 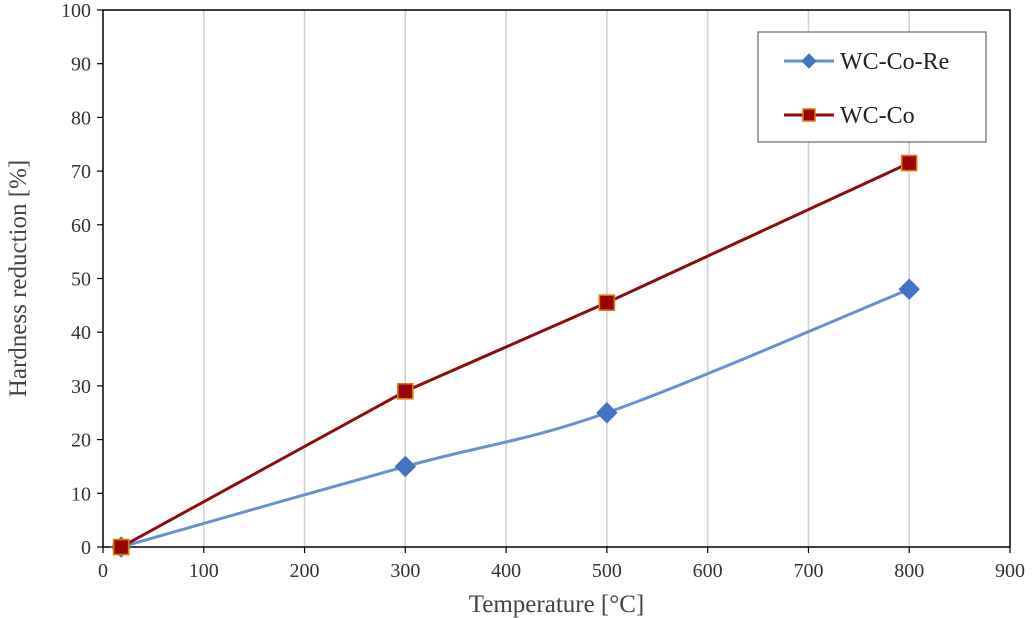 I want to click on y-tick-label: 50, so click(x=81, y=280).